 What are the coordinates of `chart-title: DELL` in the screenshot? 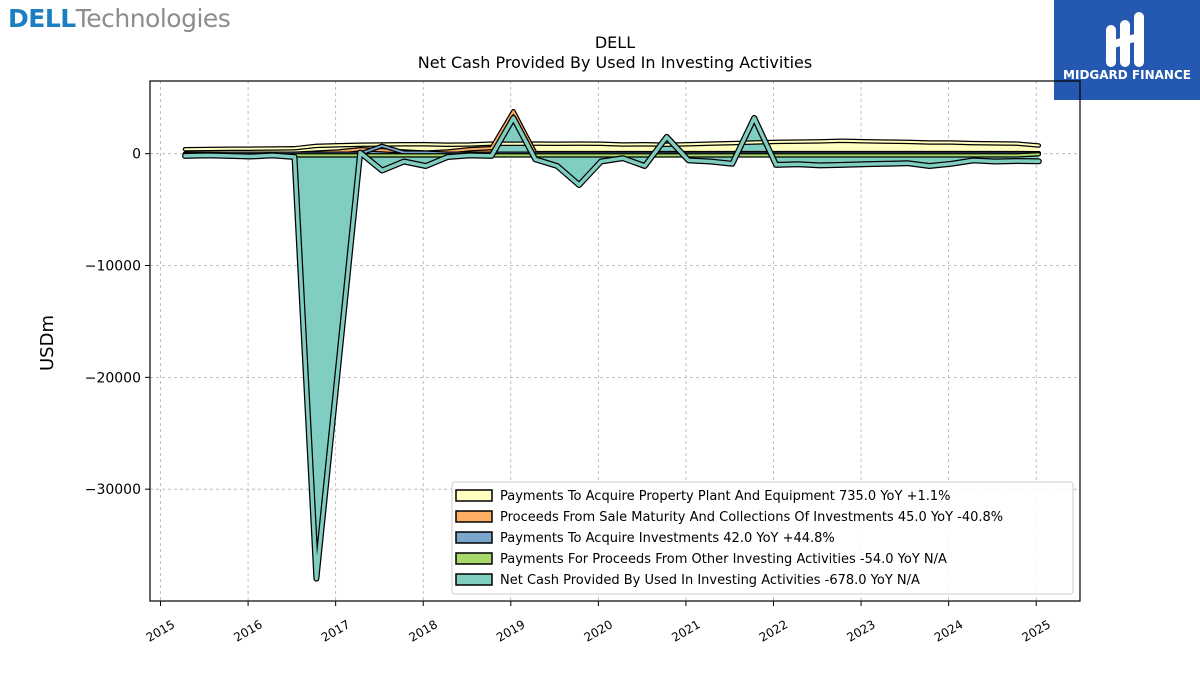 It's located at (615, 42).